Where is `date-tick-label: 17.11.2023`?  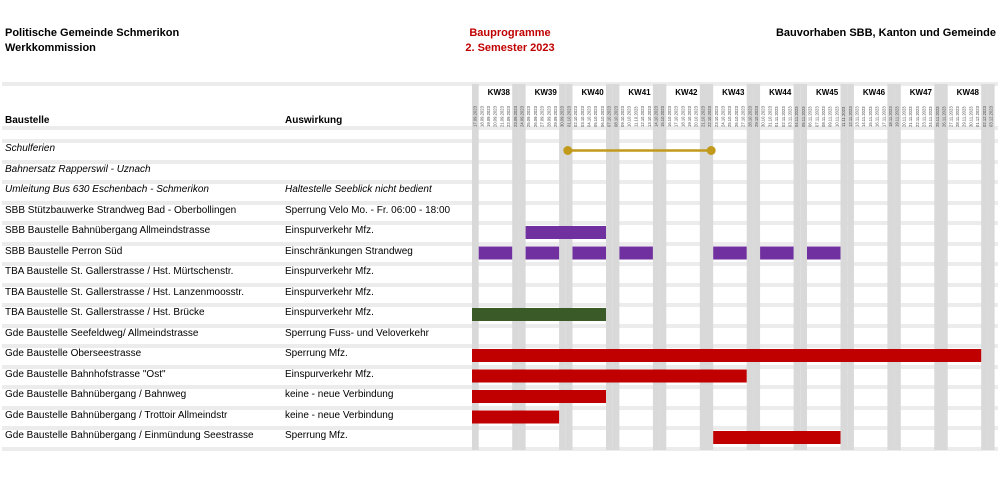 date-tick-label: 17.11.2023 is located at coordinates (883, 116).